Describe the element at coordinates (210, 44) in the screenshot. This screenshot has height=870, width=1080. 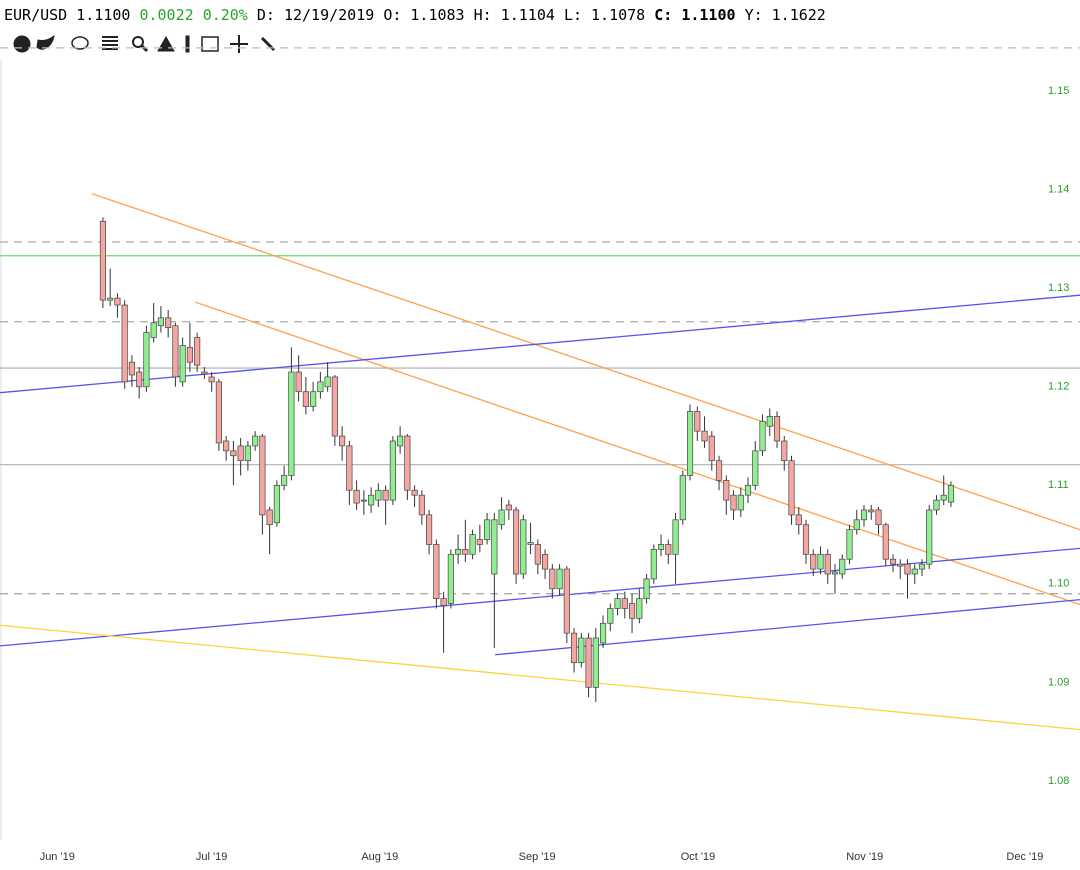
I see `calendar-icon` at that location.